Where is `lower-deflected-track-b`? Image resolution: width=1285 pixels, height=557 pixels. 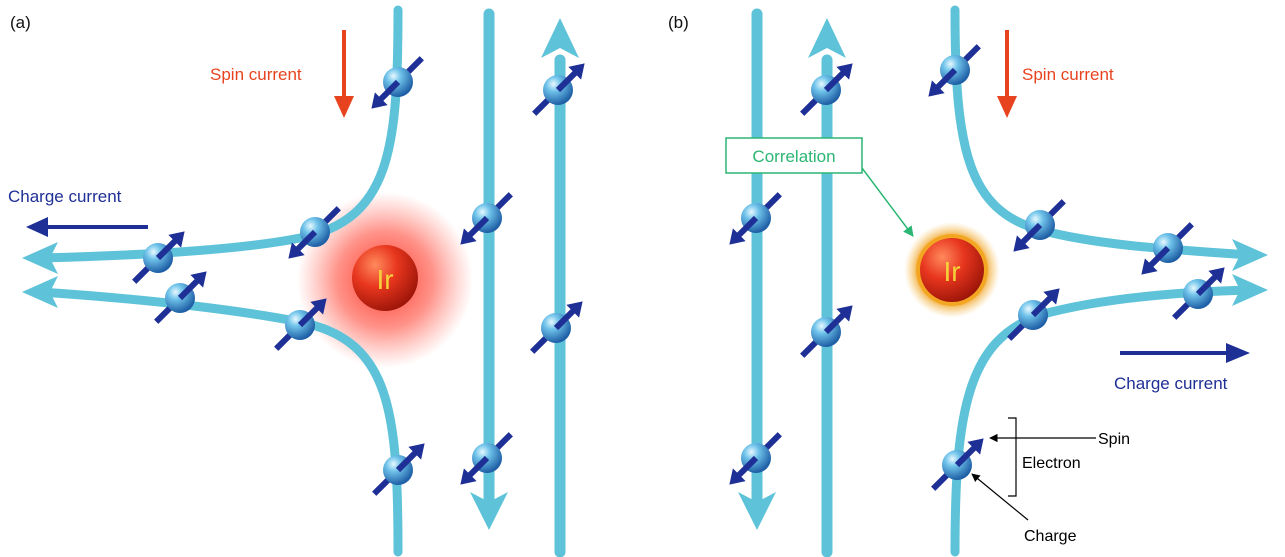 lower-deflected-track-b is located at coordinates (1102, 421).